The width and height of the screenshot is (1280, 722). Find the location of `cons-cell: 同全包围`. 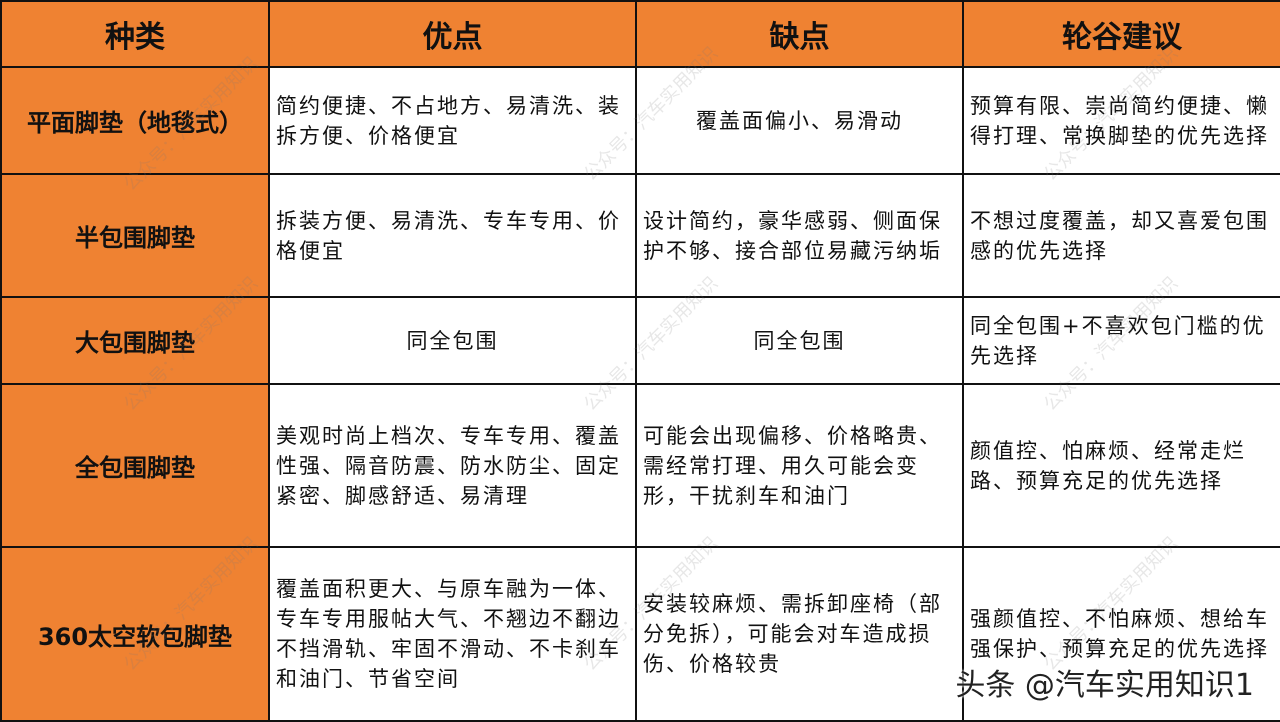

cons-cell: 同全包围 is located at coordinates (799, 340).